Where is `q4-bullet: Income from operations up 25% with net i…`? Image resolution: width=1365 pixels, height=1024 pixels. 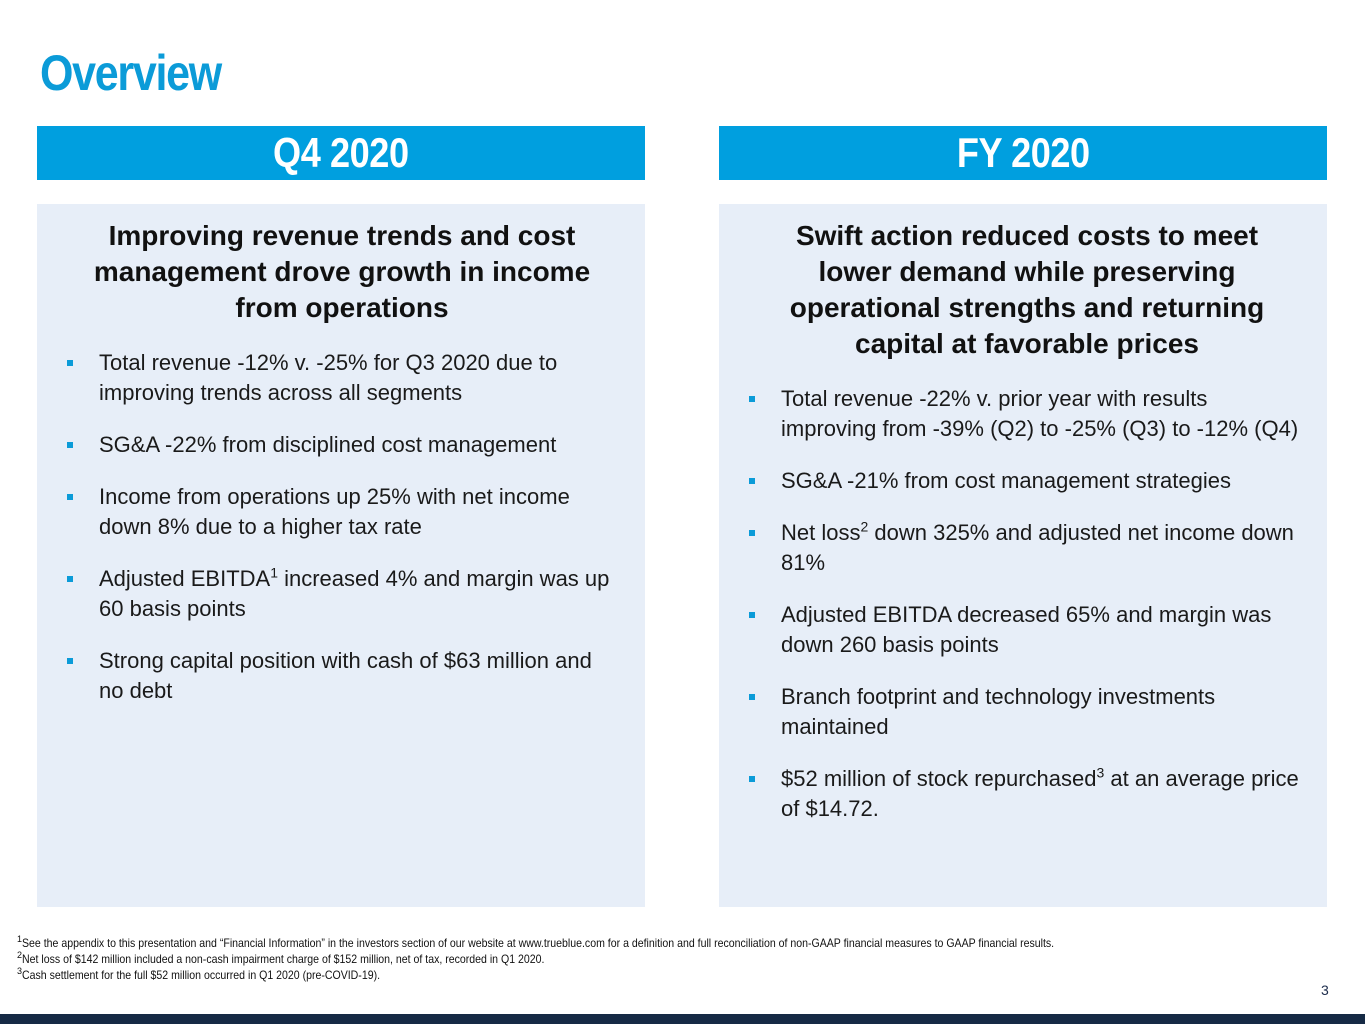
q4-bullet: Income from operations up 25% with net i… is located at coordinates (342, 512).